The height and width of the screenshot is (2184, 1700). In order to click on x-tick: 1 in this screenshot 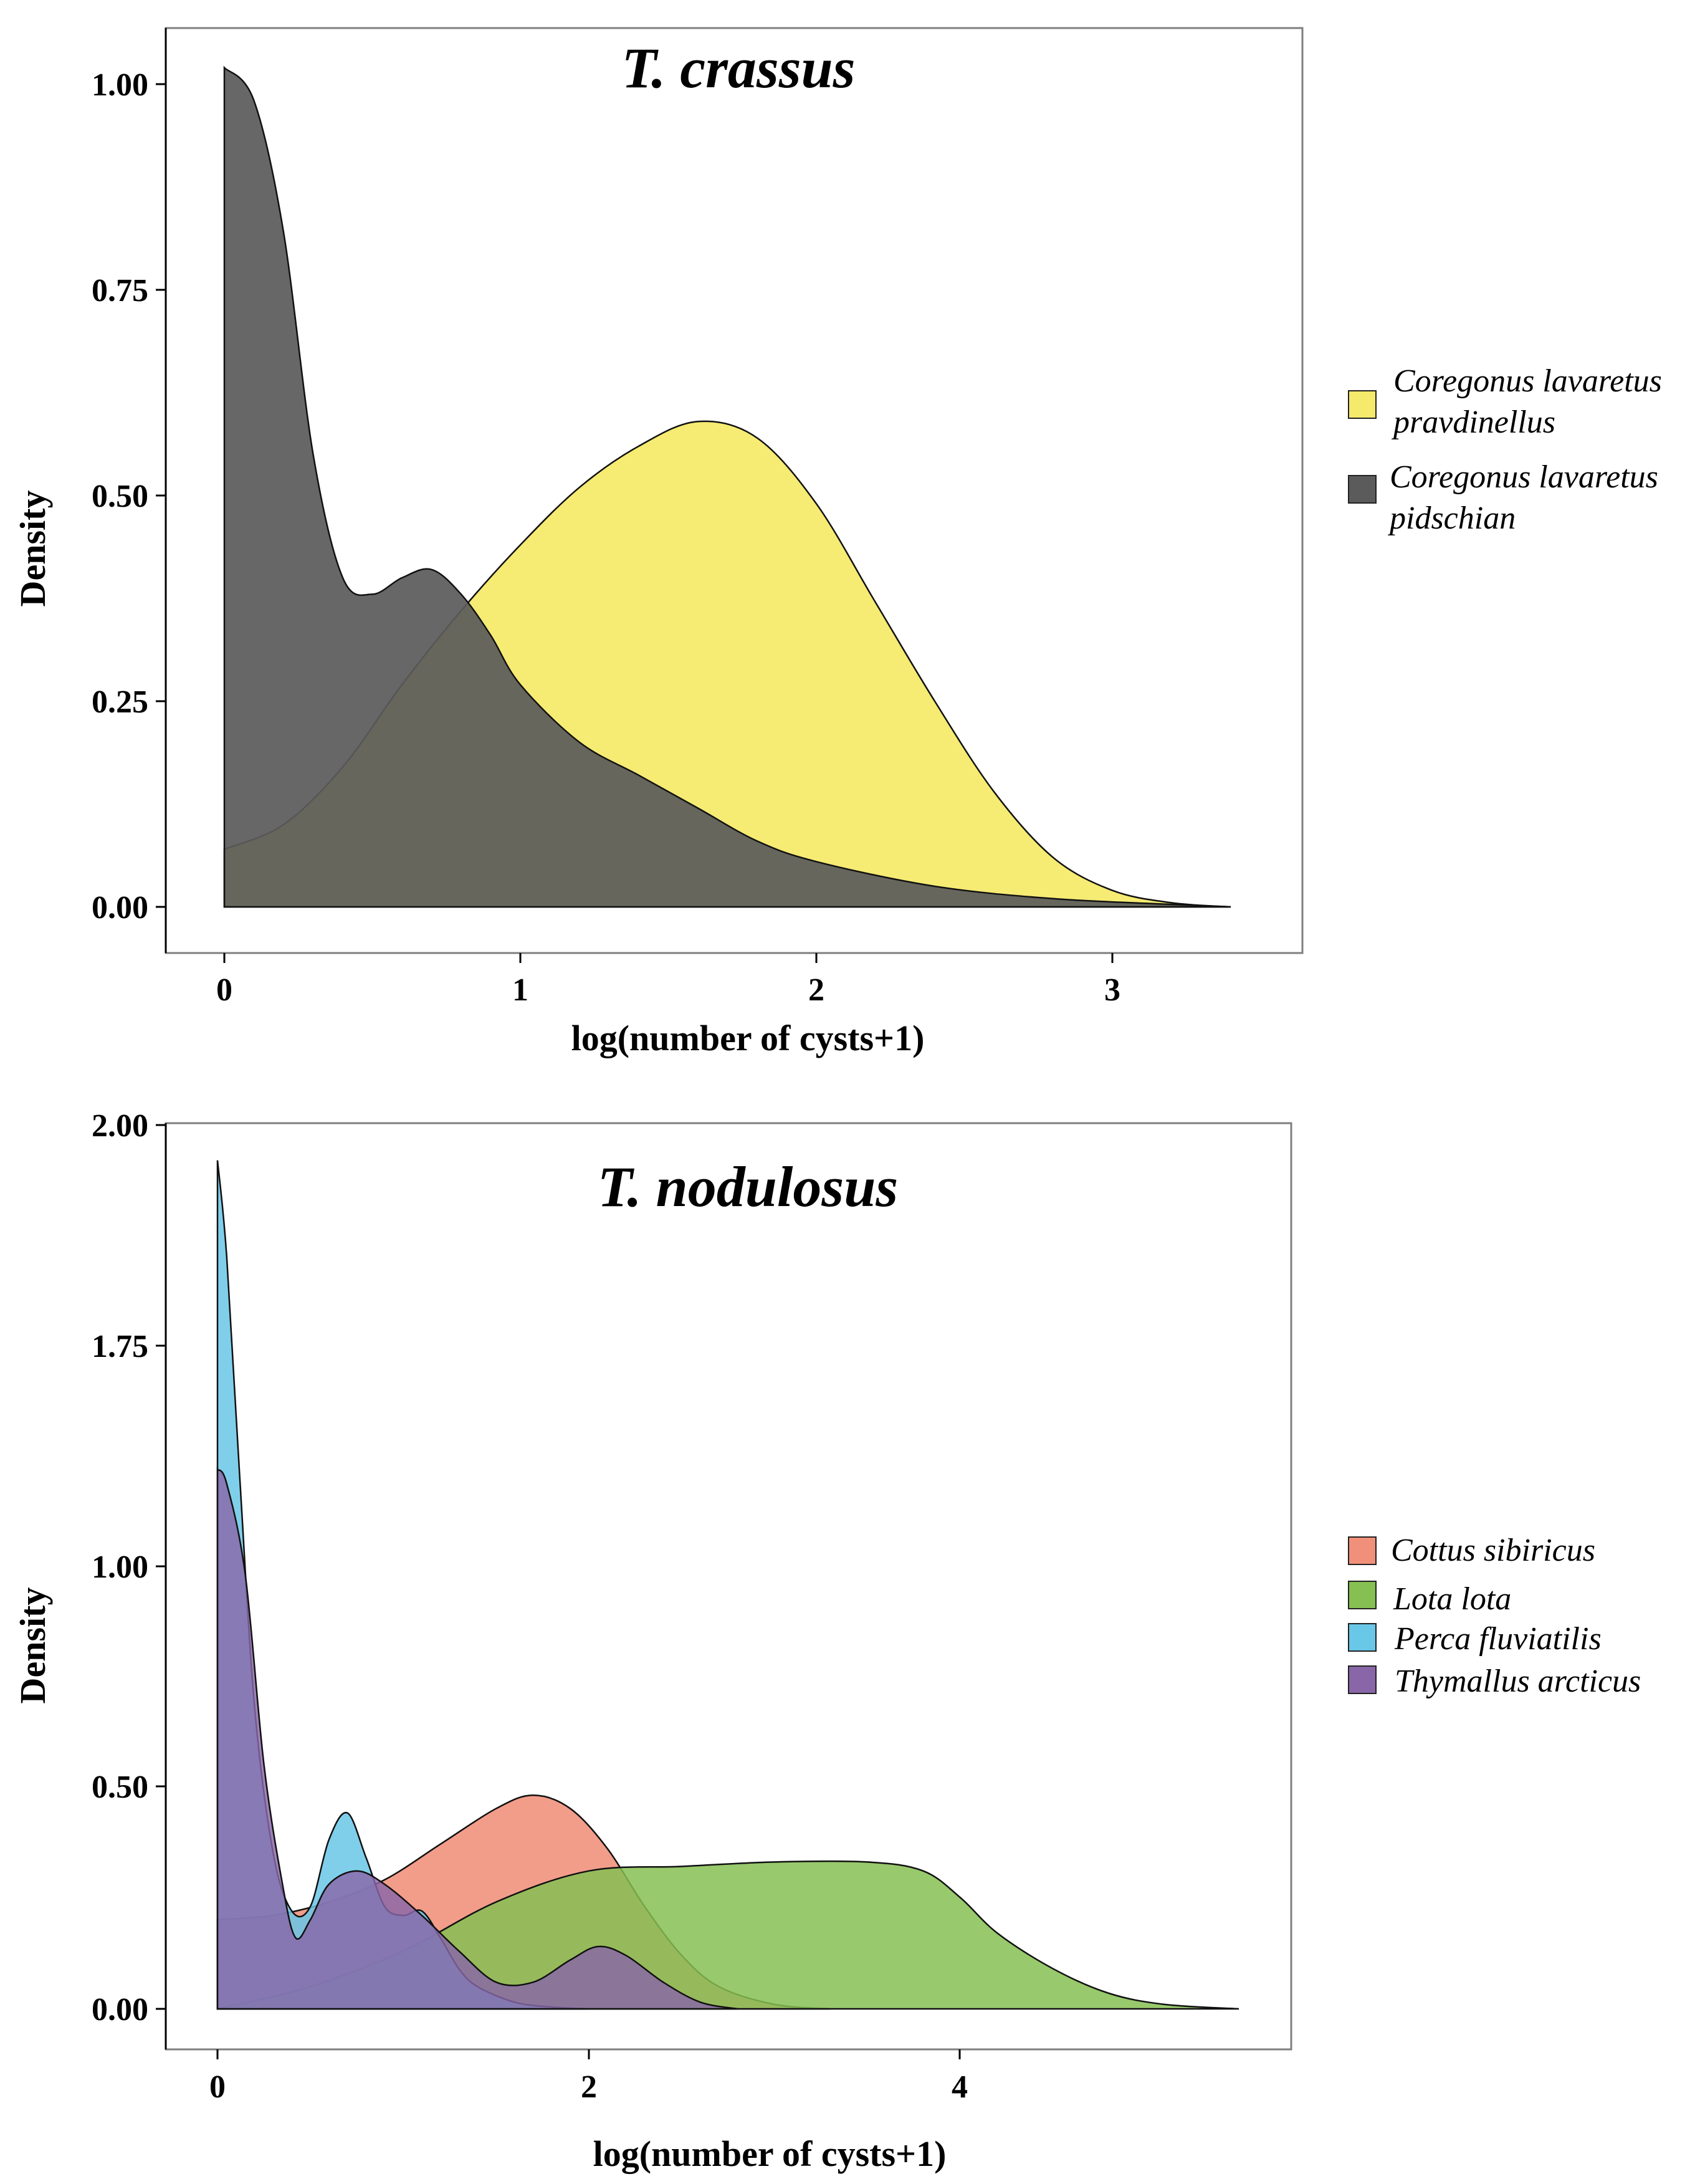, I will do `click(520, 981)`.